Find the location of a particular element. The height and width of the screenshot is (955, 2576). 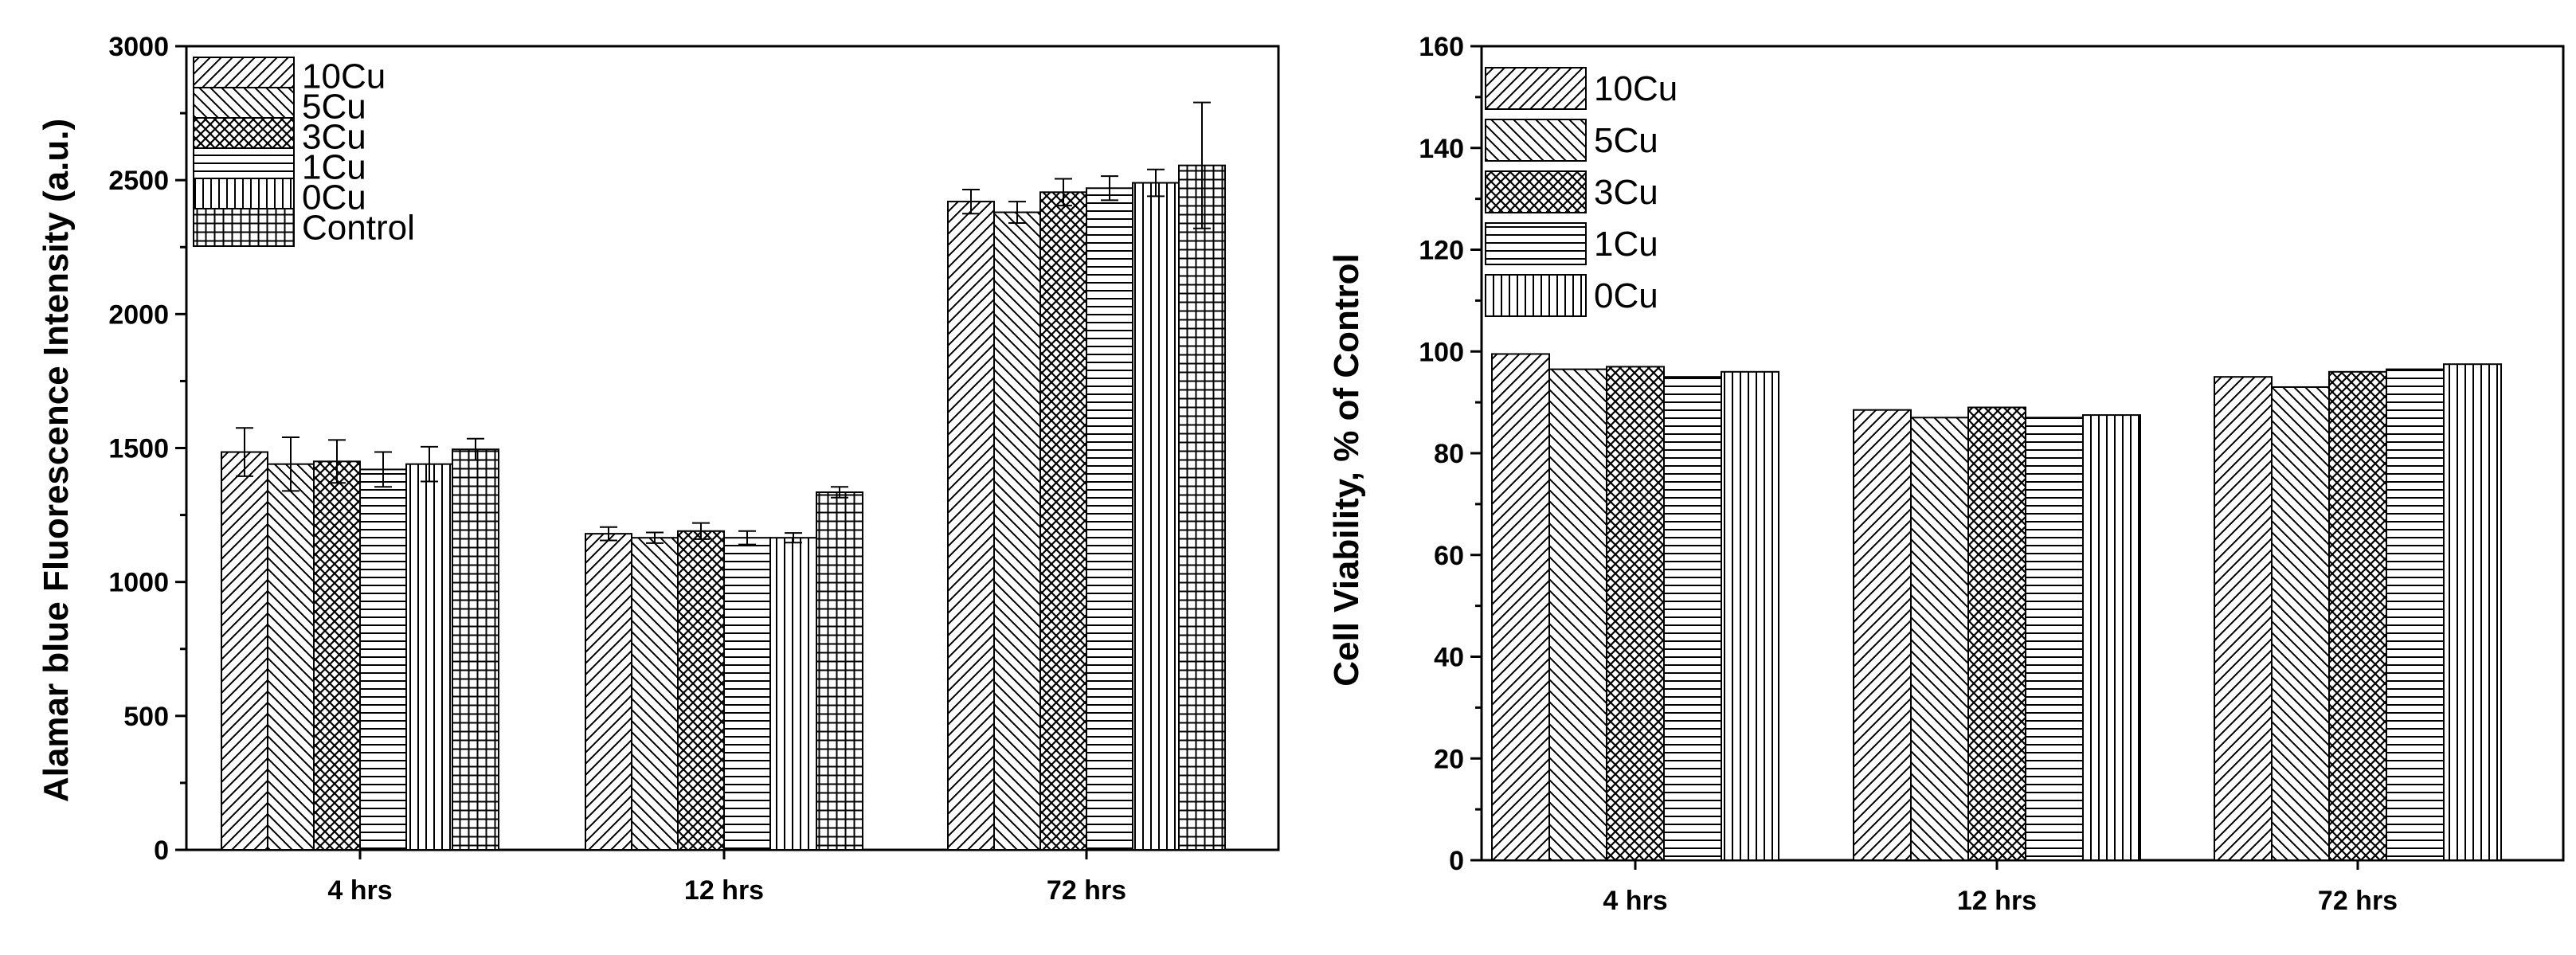

y-tick-label: 1500 is located at coordinates (138, 449).